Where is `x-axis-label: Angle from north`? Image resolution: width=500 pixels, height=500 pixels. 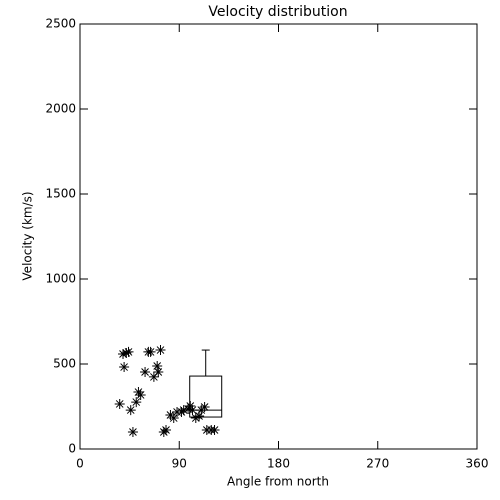 x-axis-label: Angle from north is located at coordinates (278, 482).